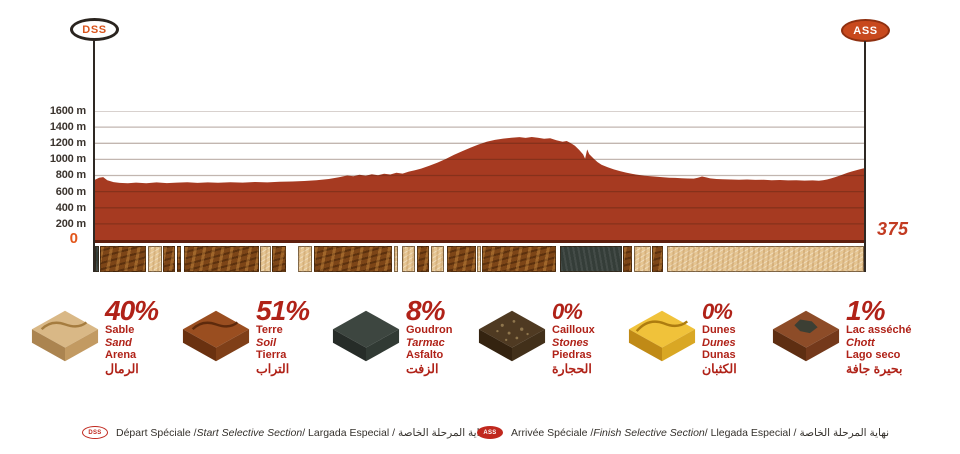 The height and width of the screenshot is (454, 960). What do you see at coordinates (719, 342) in the screenshot?
I see `legend-name-en: Dunes` at bounding box center [719, 342].